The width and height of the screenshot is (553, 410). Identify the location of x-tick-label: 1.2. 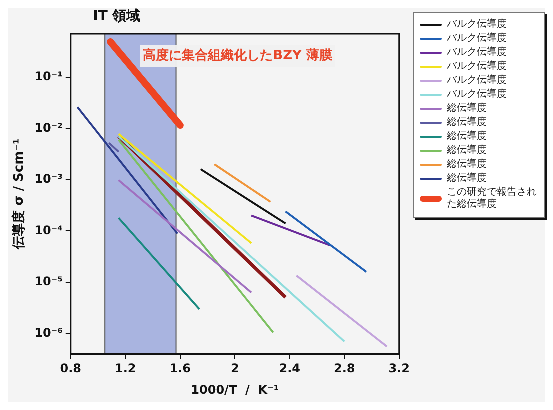
(125, 369).